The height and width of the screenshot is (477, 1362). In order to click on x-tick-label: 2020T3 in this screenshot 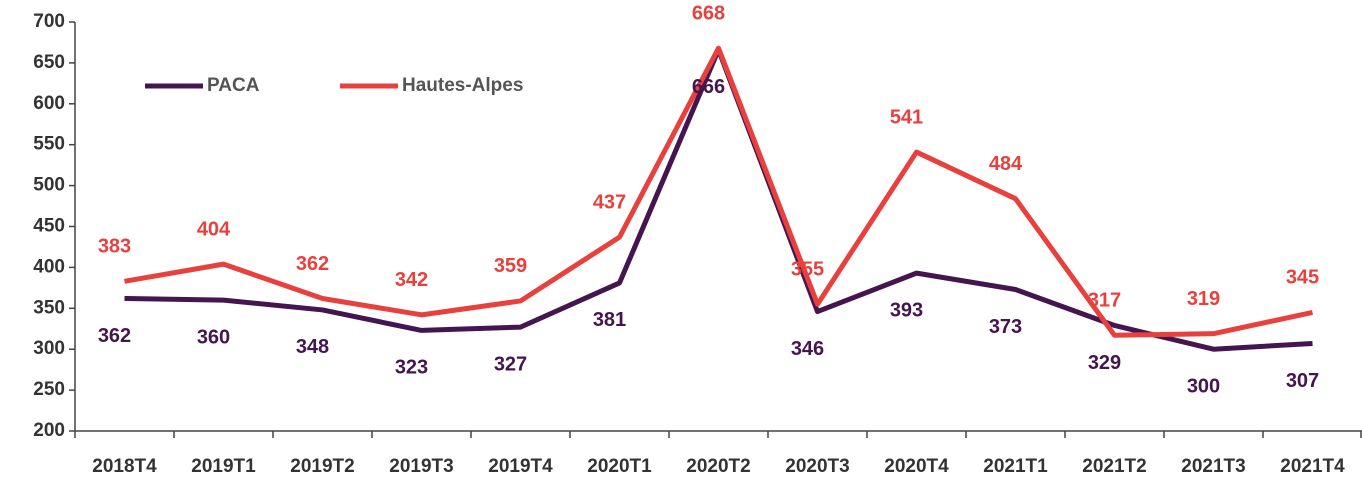, I will do `click(817, 466)`.